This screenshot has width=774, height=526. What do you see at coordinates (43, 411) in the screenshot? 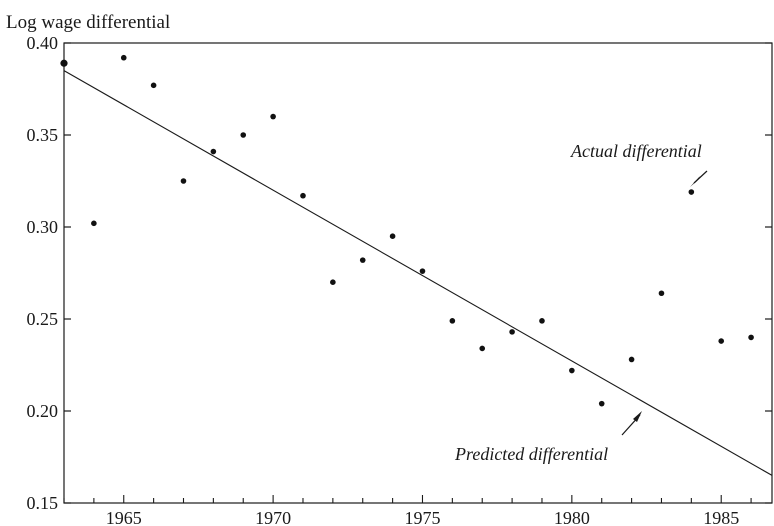
I see `y-tick-label: 0.20` at bounding box center [43, 411].